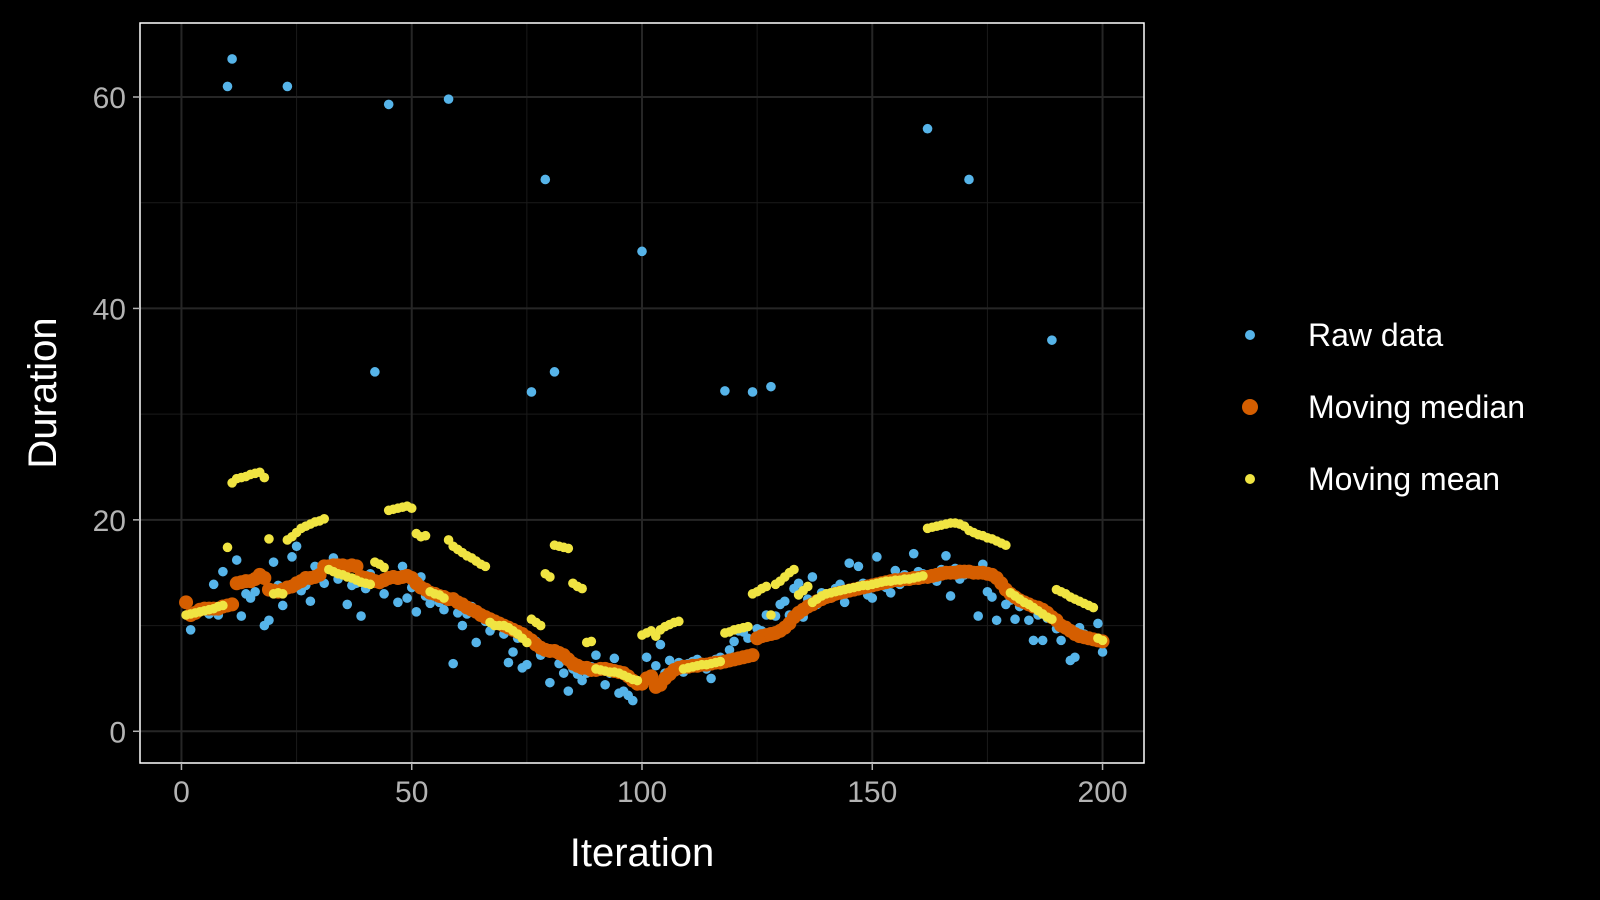  Describe the element at coordinates (644, 576) in the screenshot. I see `series-moving-mean` at that location.